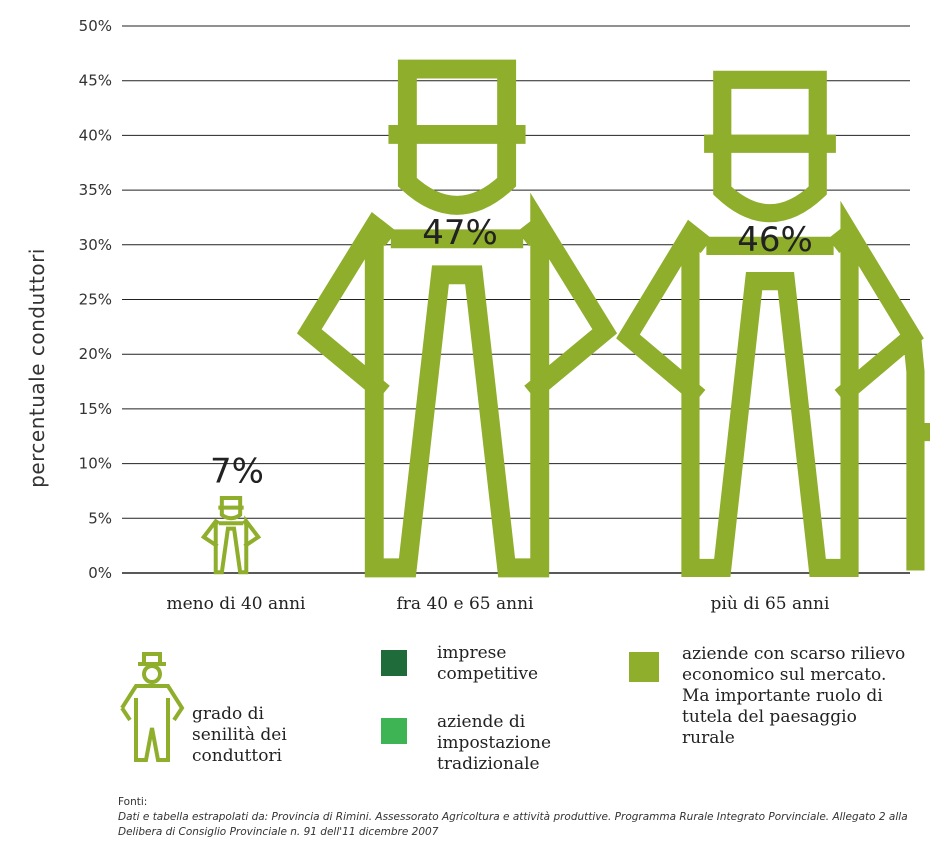  Describe the element at coordinates (95, 81) in the screenshot. I see `y-tick-label: 45%` at that location.